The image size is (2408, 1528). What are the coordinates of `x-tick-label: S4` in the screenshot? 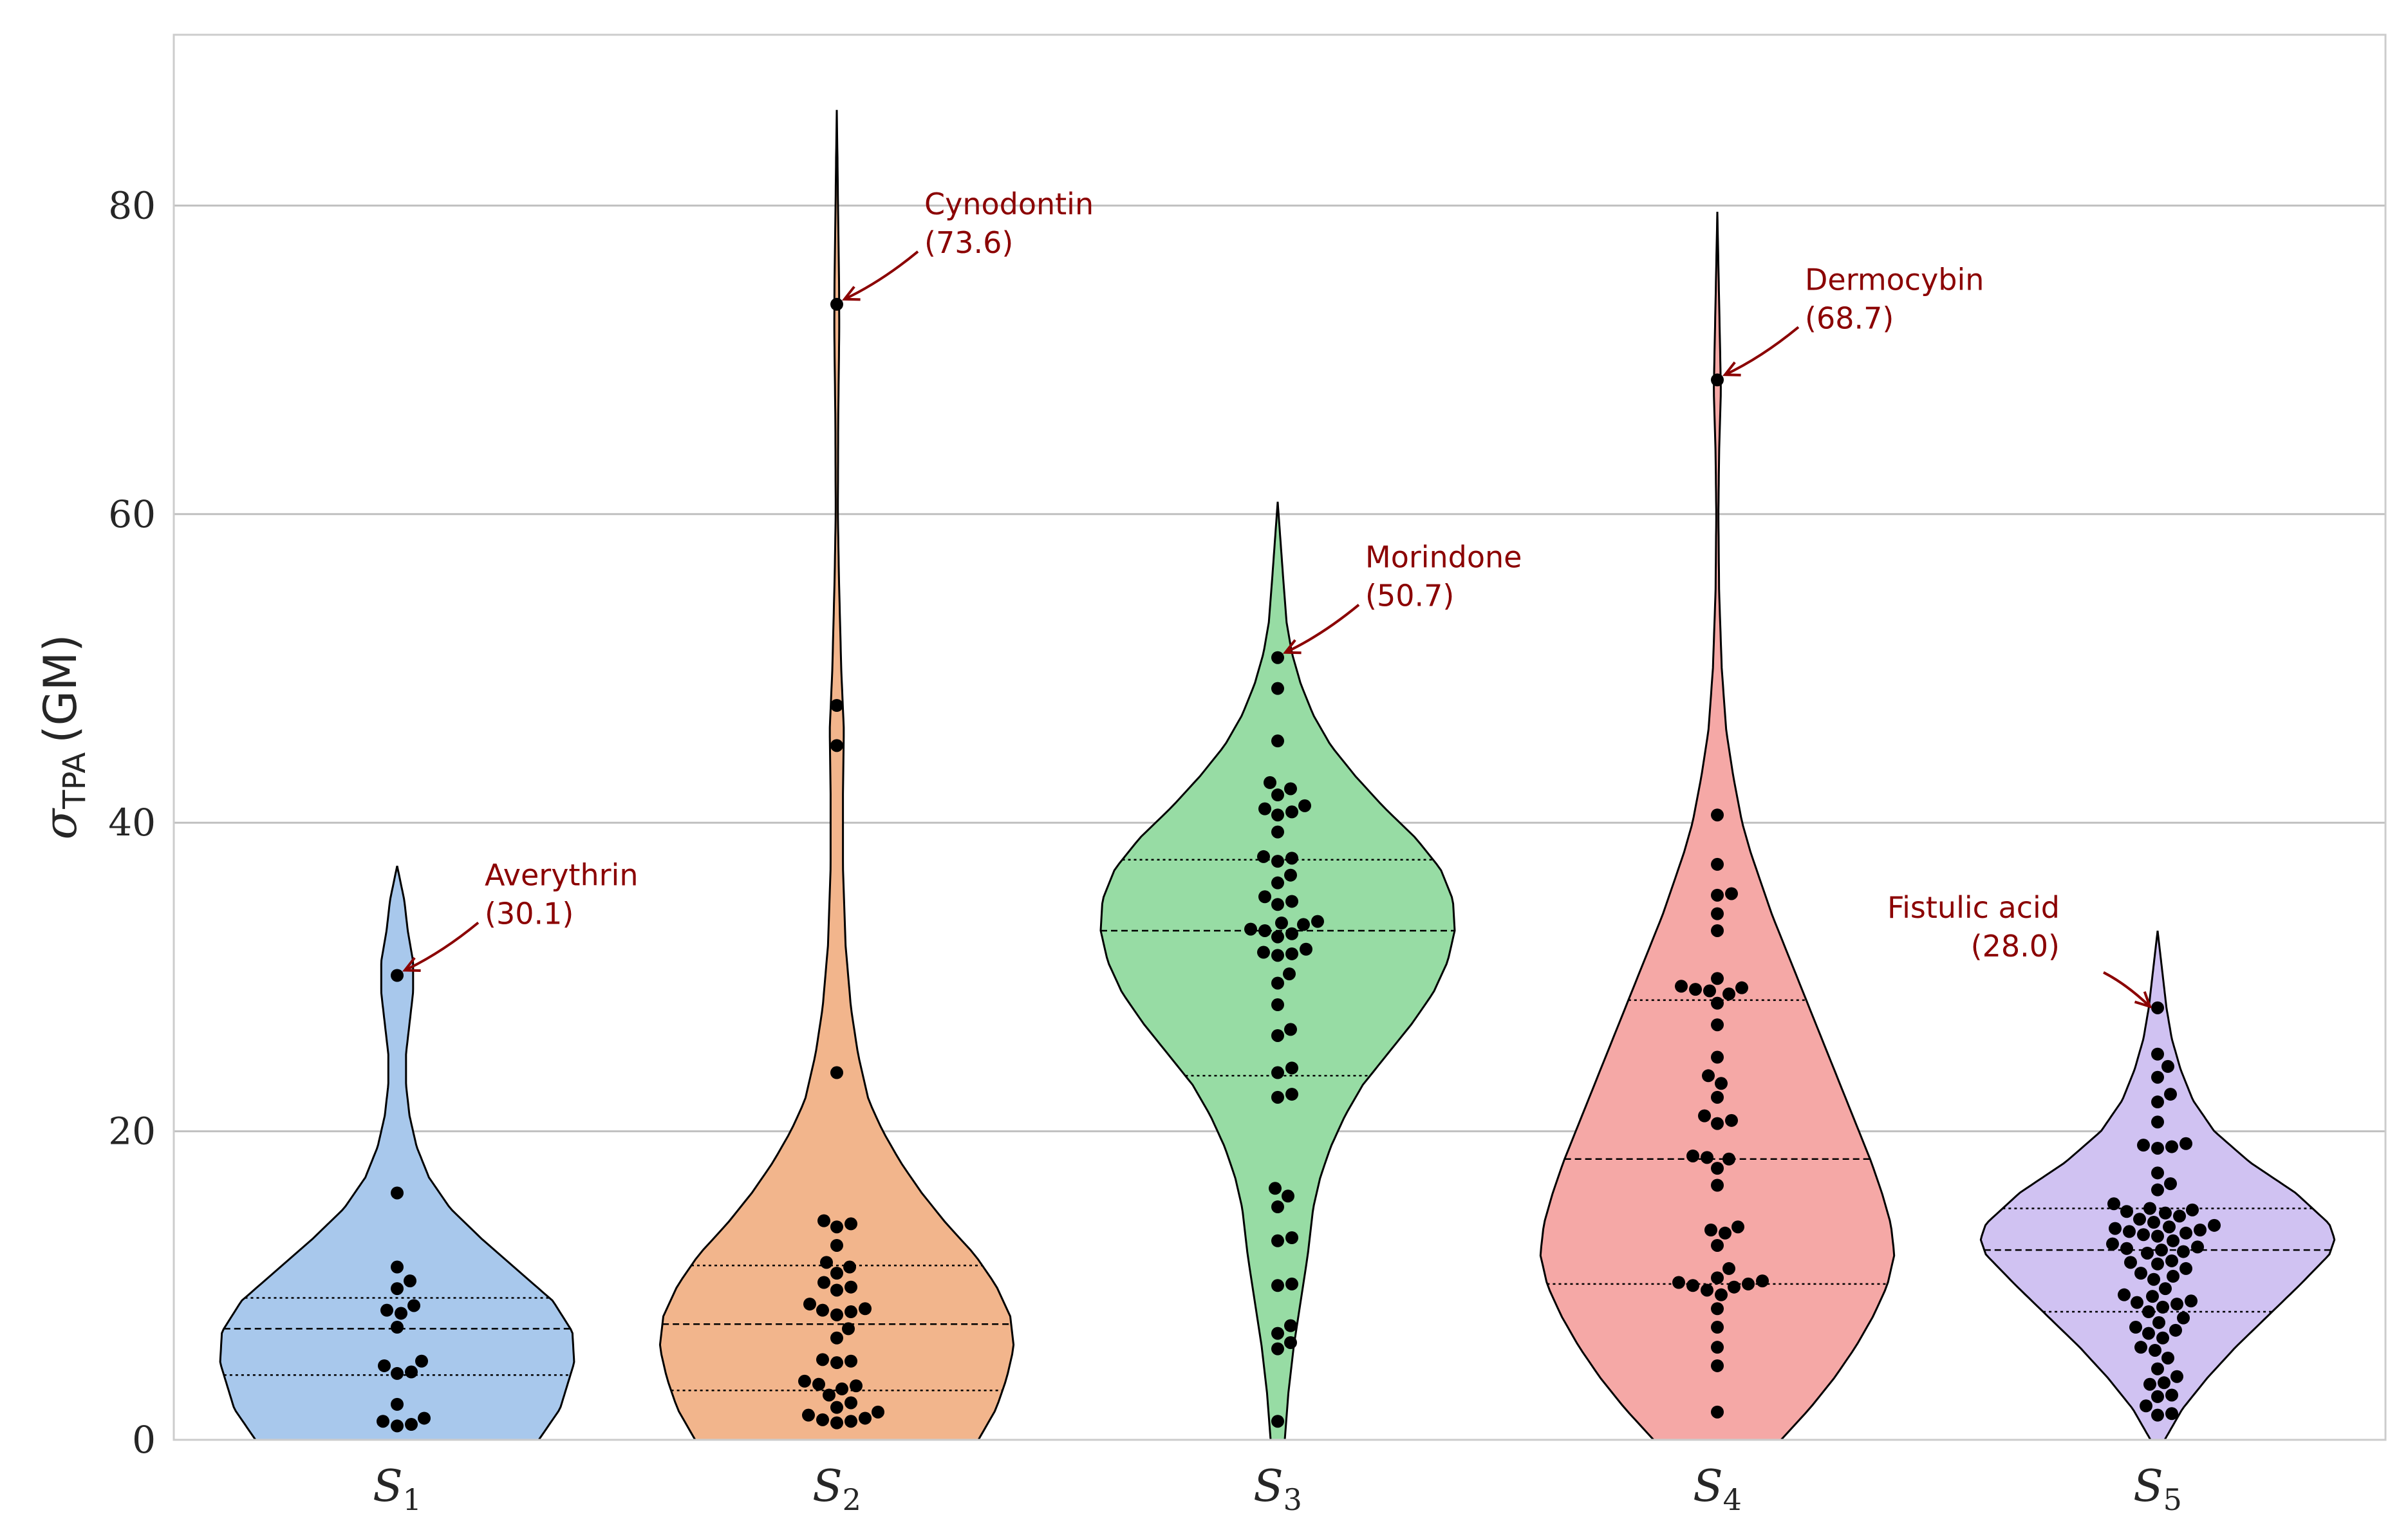 It's located at (1717, 1489).